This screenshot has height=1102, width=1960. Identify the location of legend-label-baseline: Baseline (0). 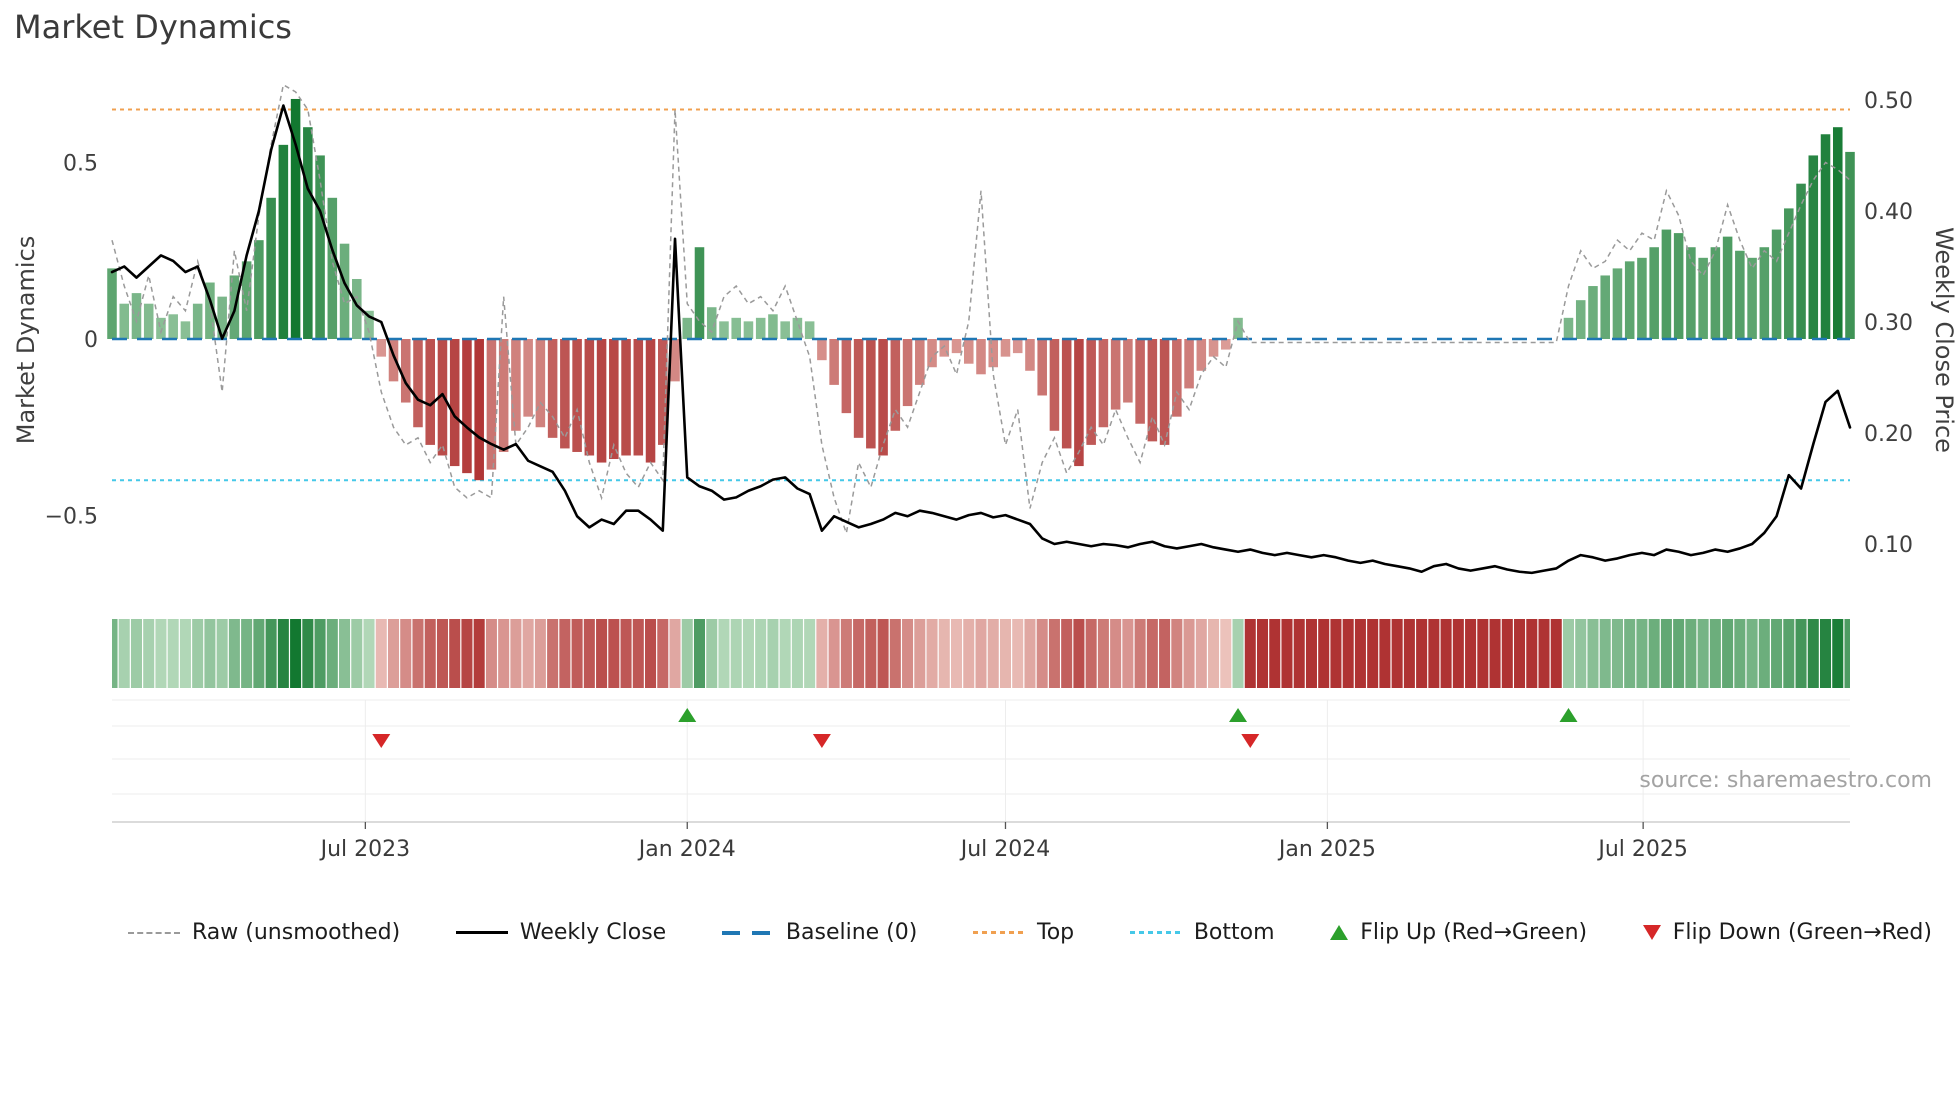
(851, 932).